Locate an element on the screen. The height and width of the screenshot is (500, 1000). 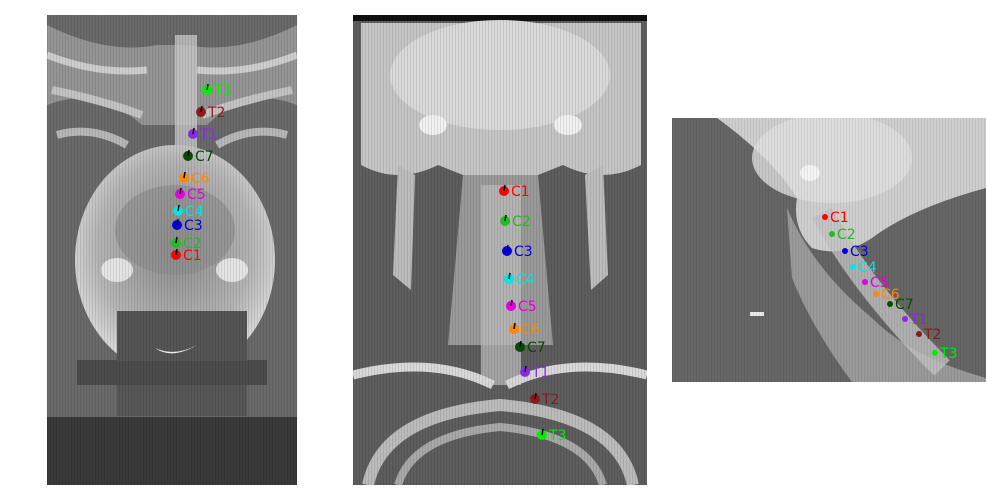
landmark-dot-c2 is located at coordinates (832, 234).